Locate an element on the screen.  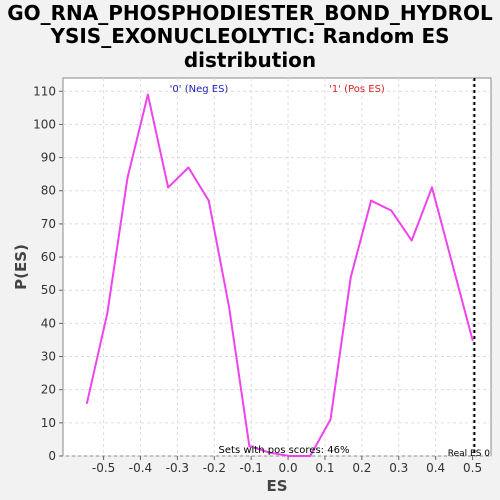
x-tick-label: 0.3 is located at coordinates (398, 468).